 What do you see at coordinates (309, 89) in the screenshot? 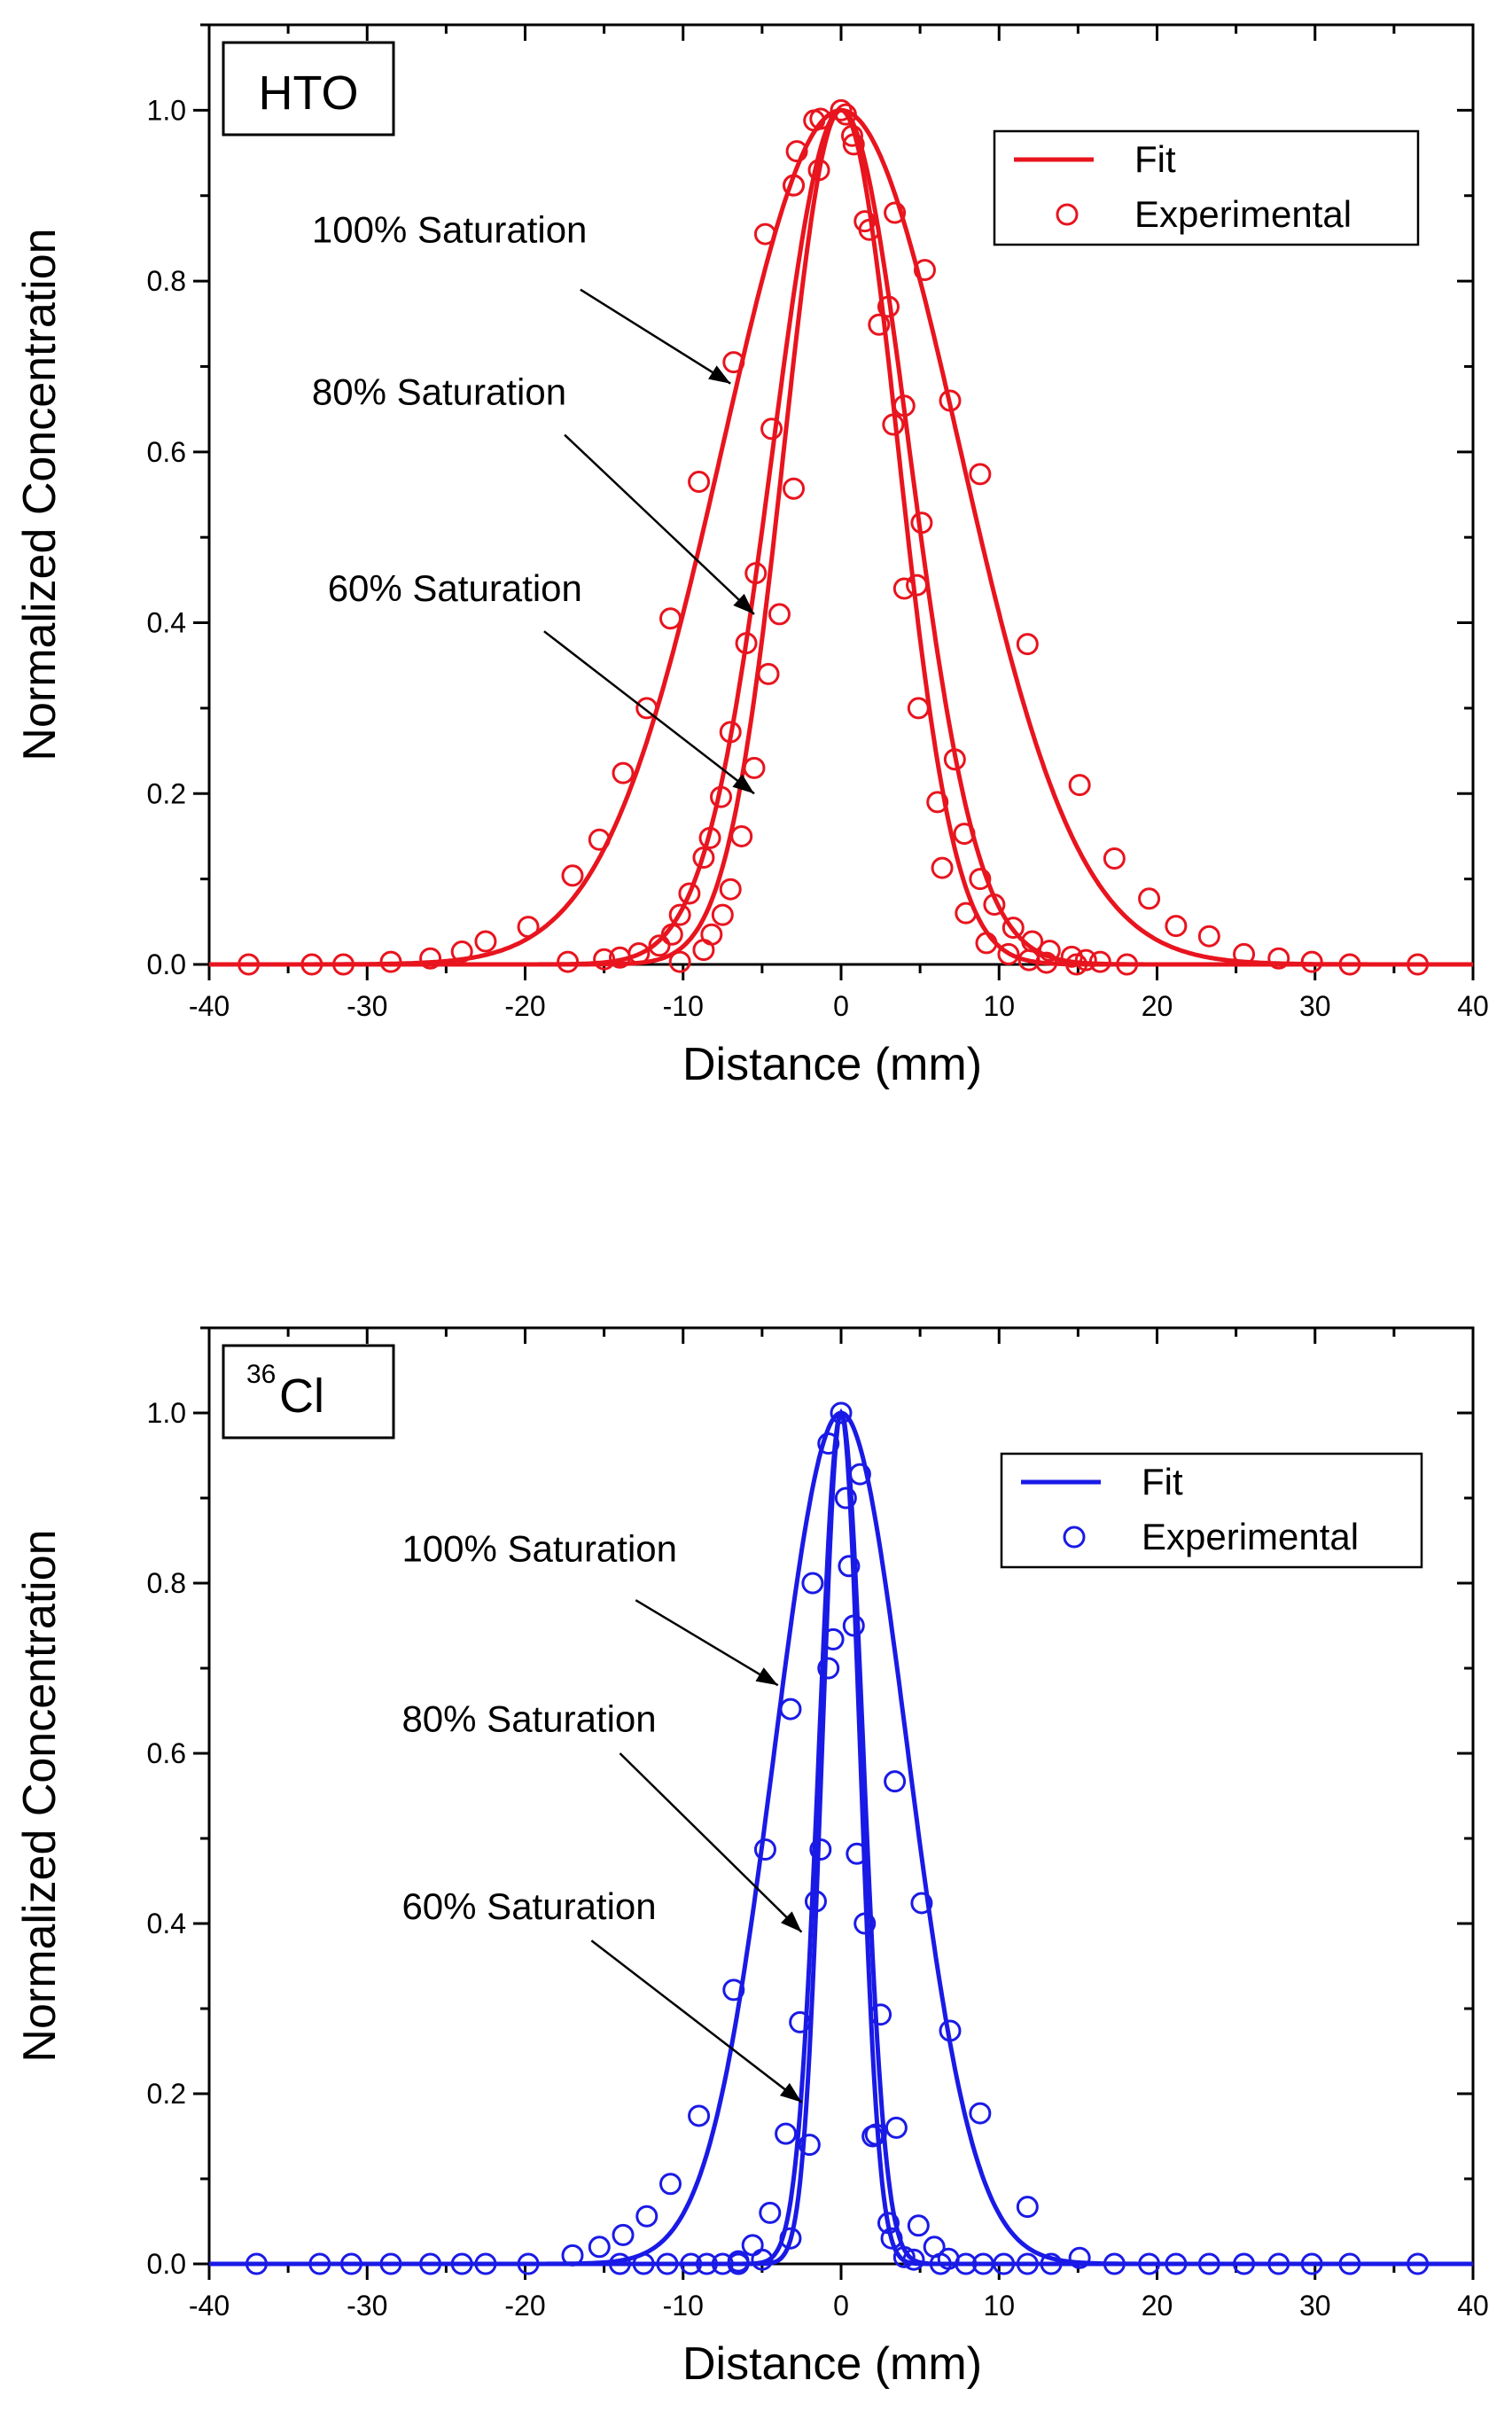
I see `panel-label-box` at bounding box center [309, 89].